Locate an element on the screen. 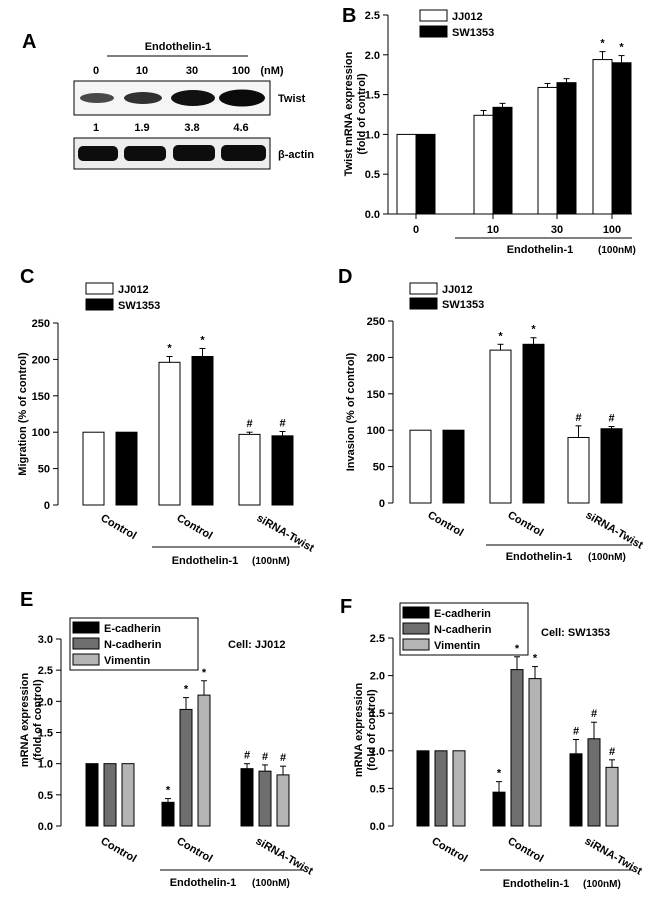  panel-e-letter: E is located at coordinates (26, 600).